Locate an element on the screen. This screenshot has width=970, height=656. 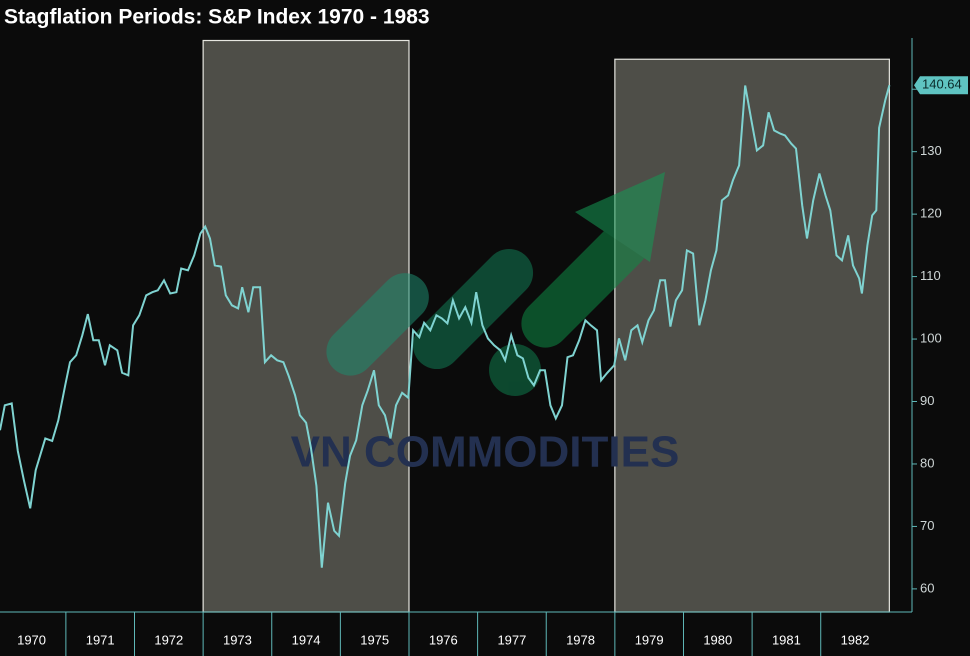
last-value-badge is located at coordinates (941, 85).